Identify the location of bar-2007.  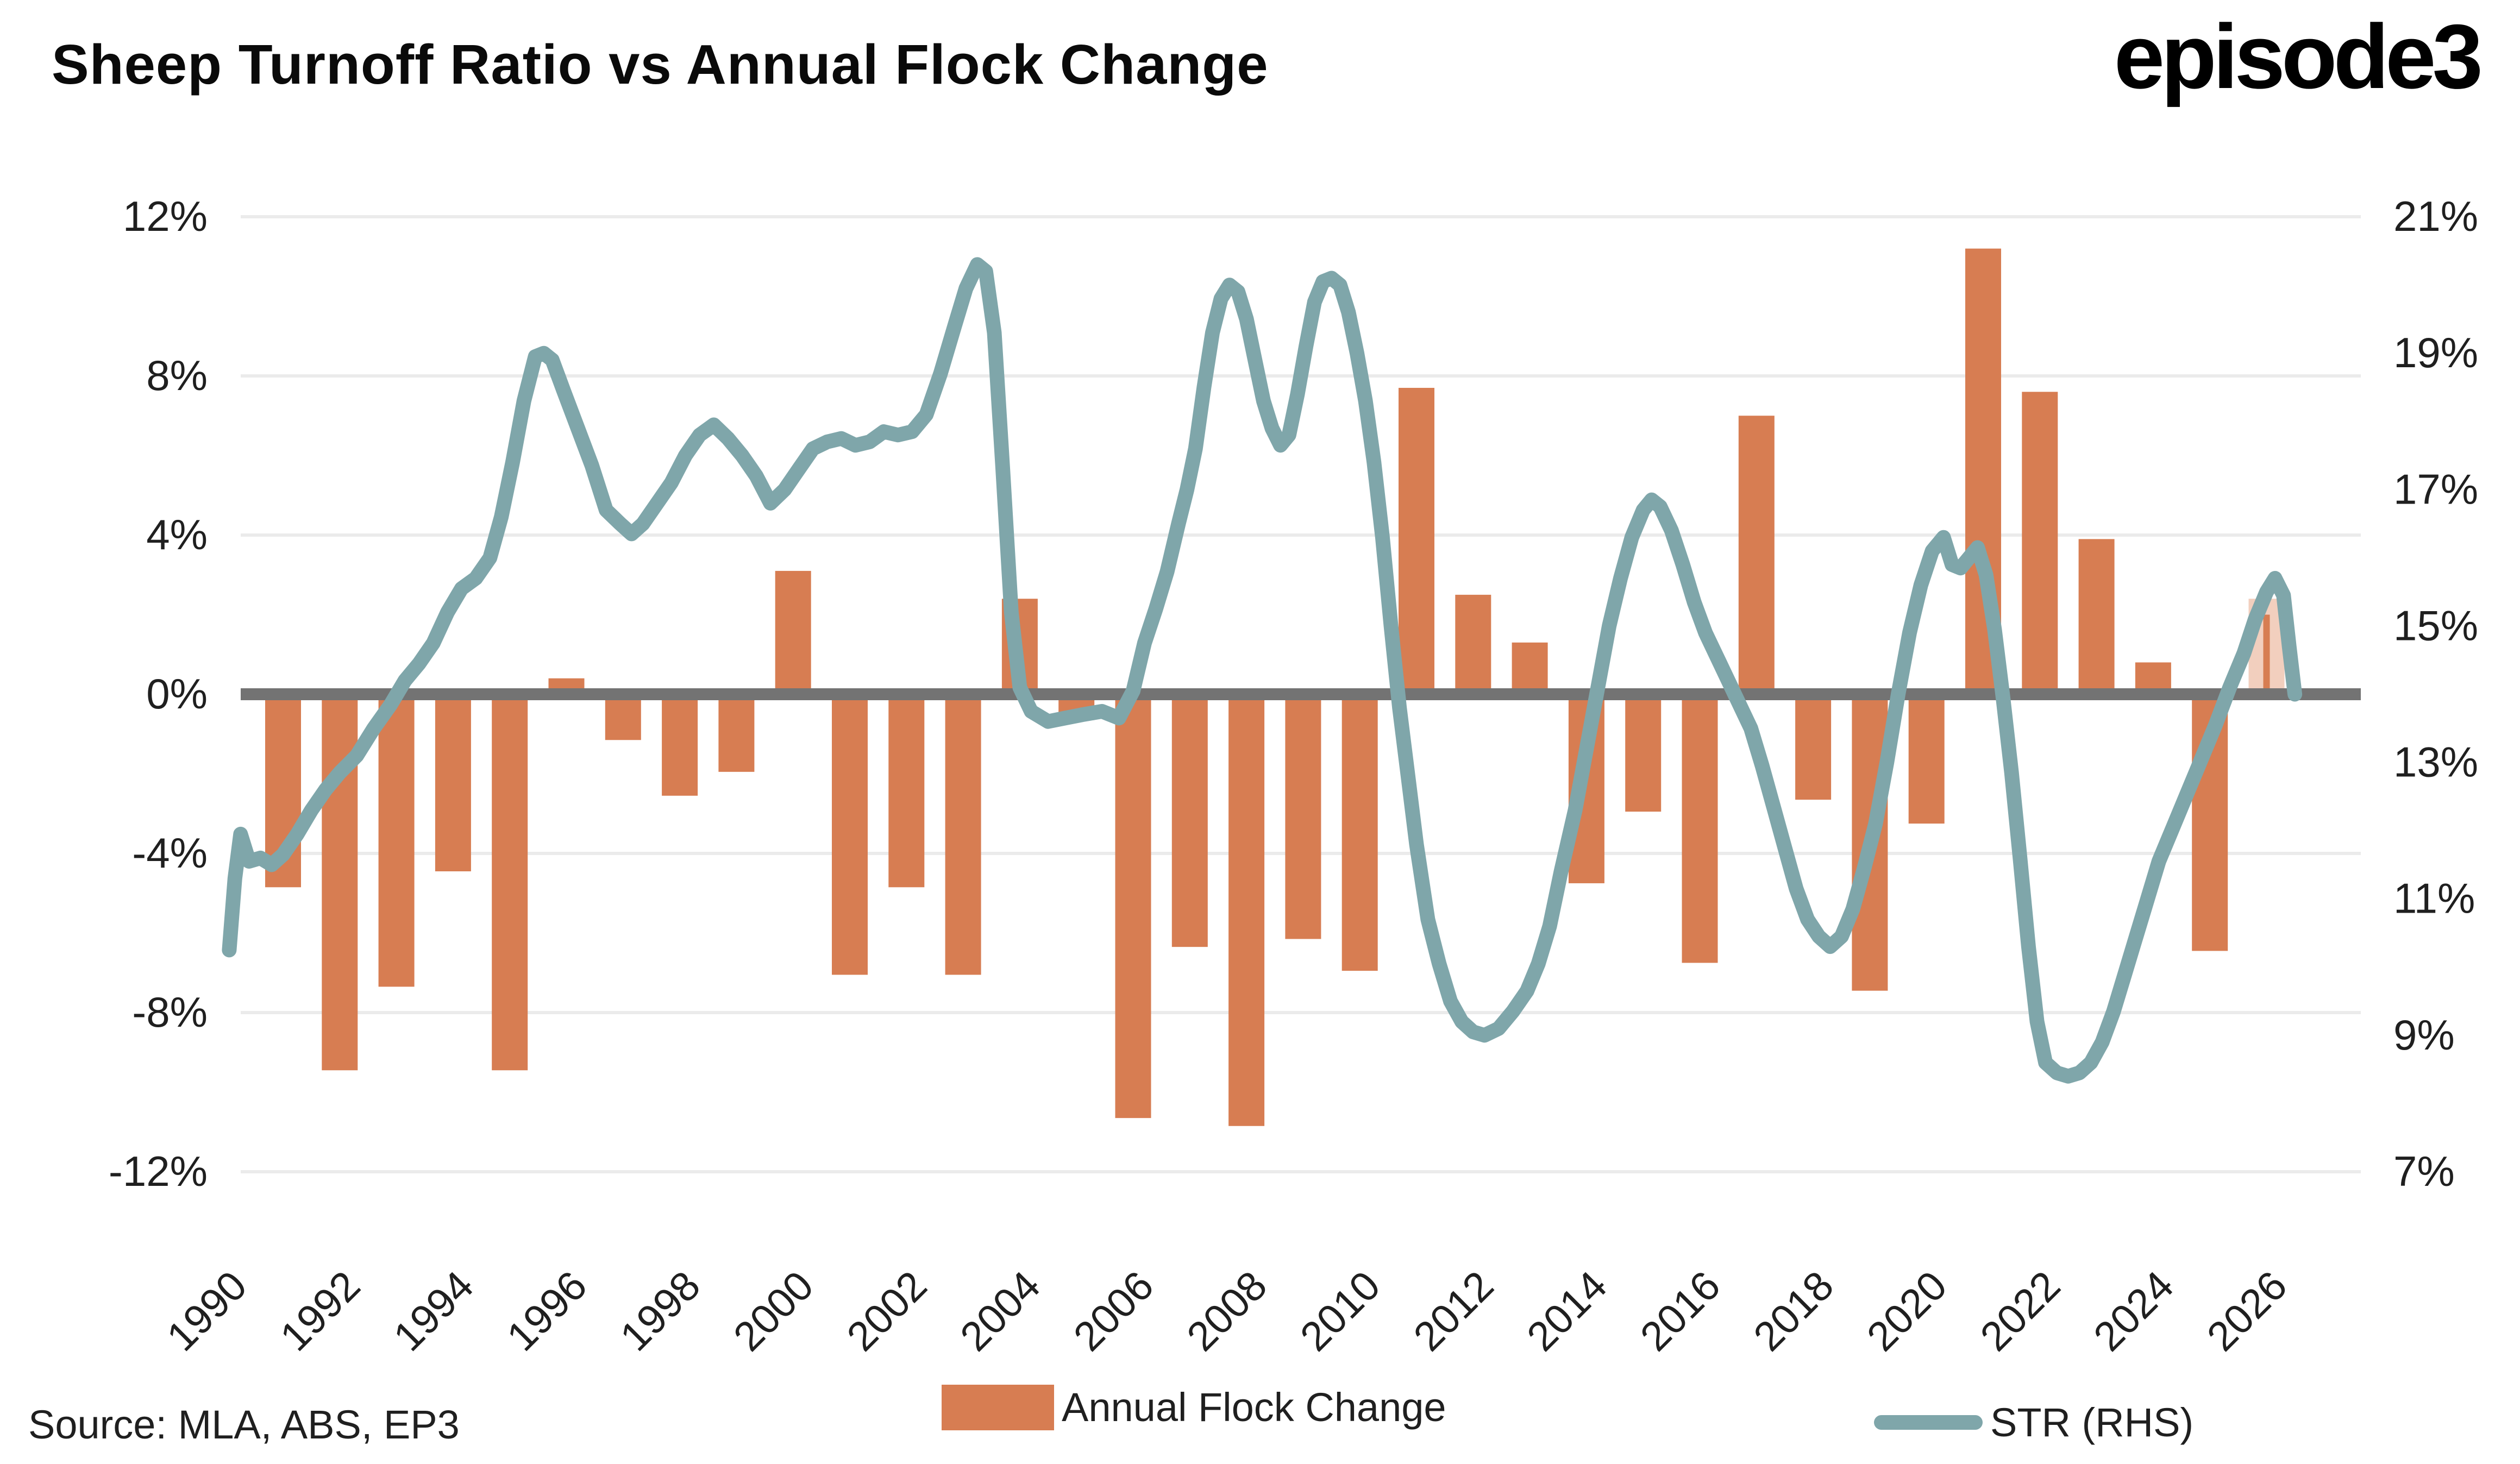
(1189, 820).